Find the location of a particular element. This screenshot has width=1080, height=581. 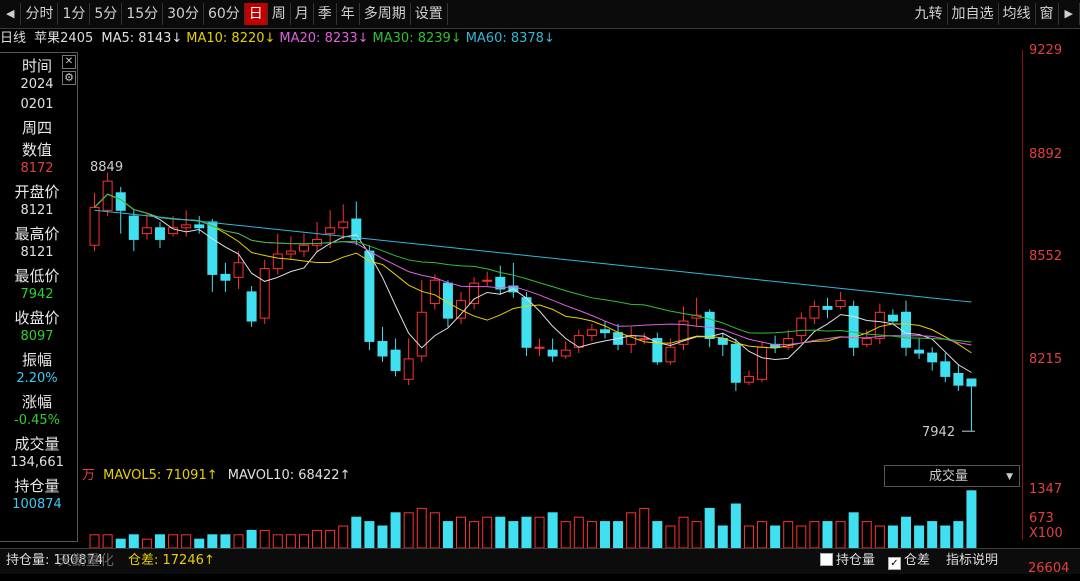

help-button: 指标说明 is located at coordinates (972, 560).